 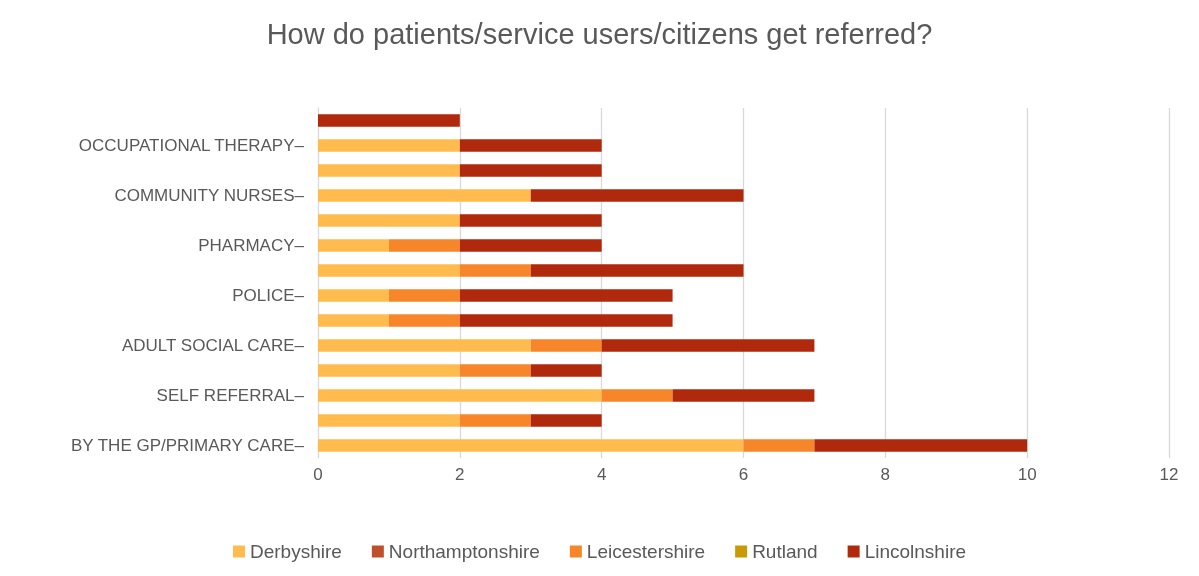 What do you see at coordinates (885, 474) in the screenshot?
I see `x-tick-label: 8` at bounding box center [885, 474].